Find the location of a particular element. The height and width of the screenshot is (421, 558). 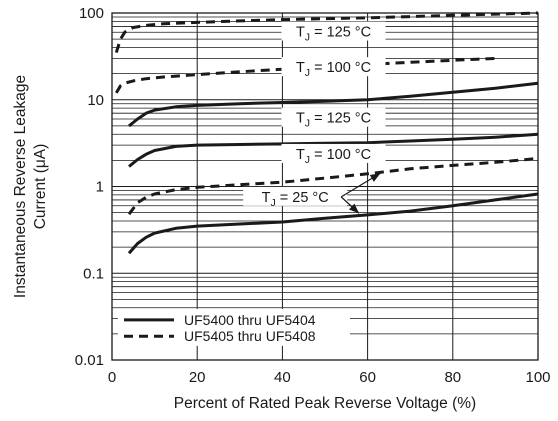

x-tick-label: 40 is located at coordinates (282, 377).